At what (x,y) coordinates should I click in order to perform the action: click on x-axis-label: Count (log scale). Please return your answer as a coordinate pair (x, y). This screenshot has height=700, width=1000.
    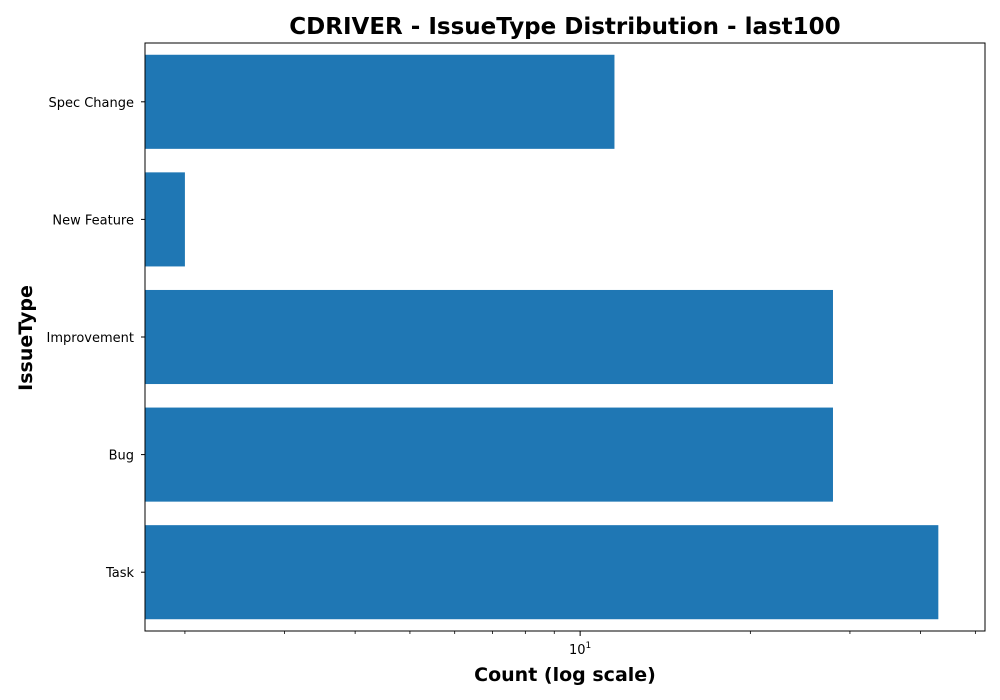
    Looking at the image, I should click on (565, 675).